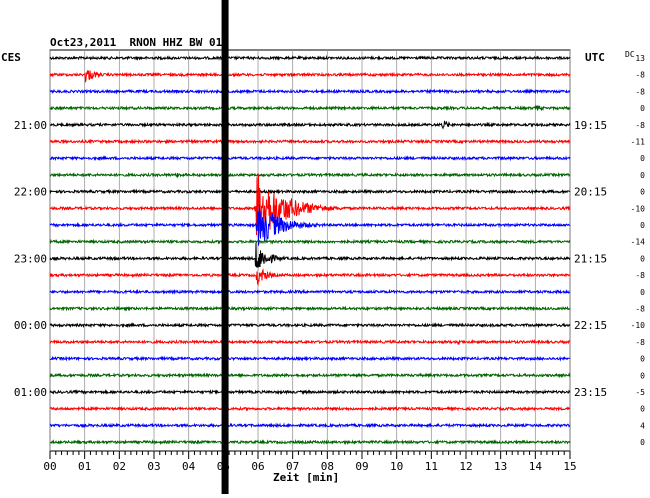 Image resolution: width=650 pixels, height=498 pixels. I want to click on x-tick-label: 13, so click(500, 466).